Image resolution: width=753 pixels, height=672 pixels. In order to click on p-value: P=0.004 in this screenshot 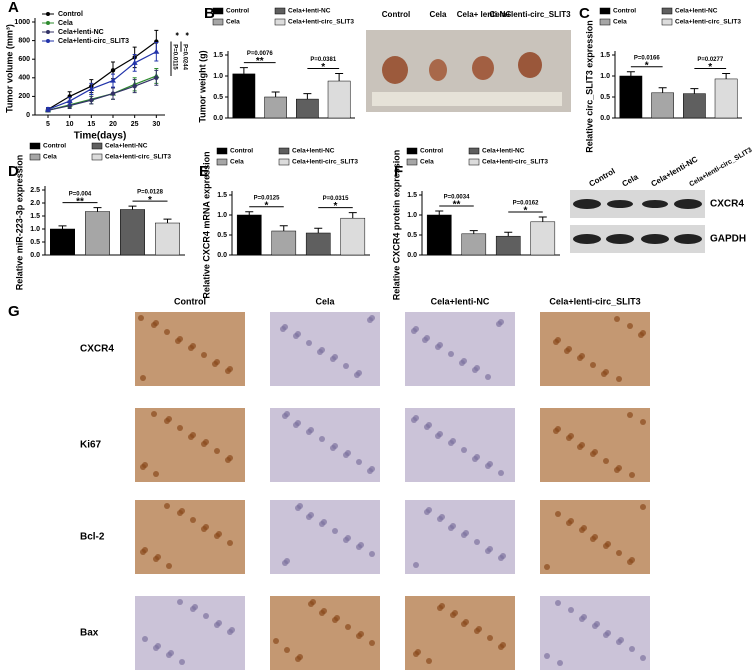, I will do `click(80, 194)`.